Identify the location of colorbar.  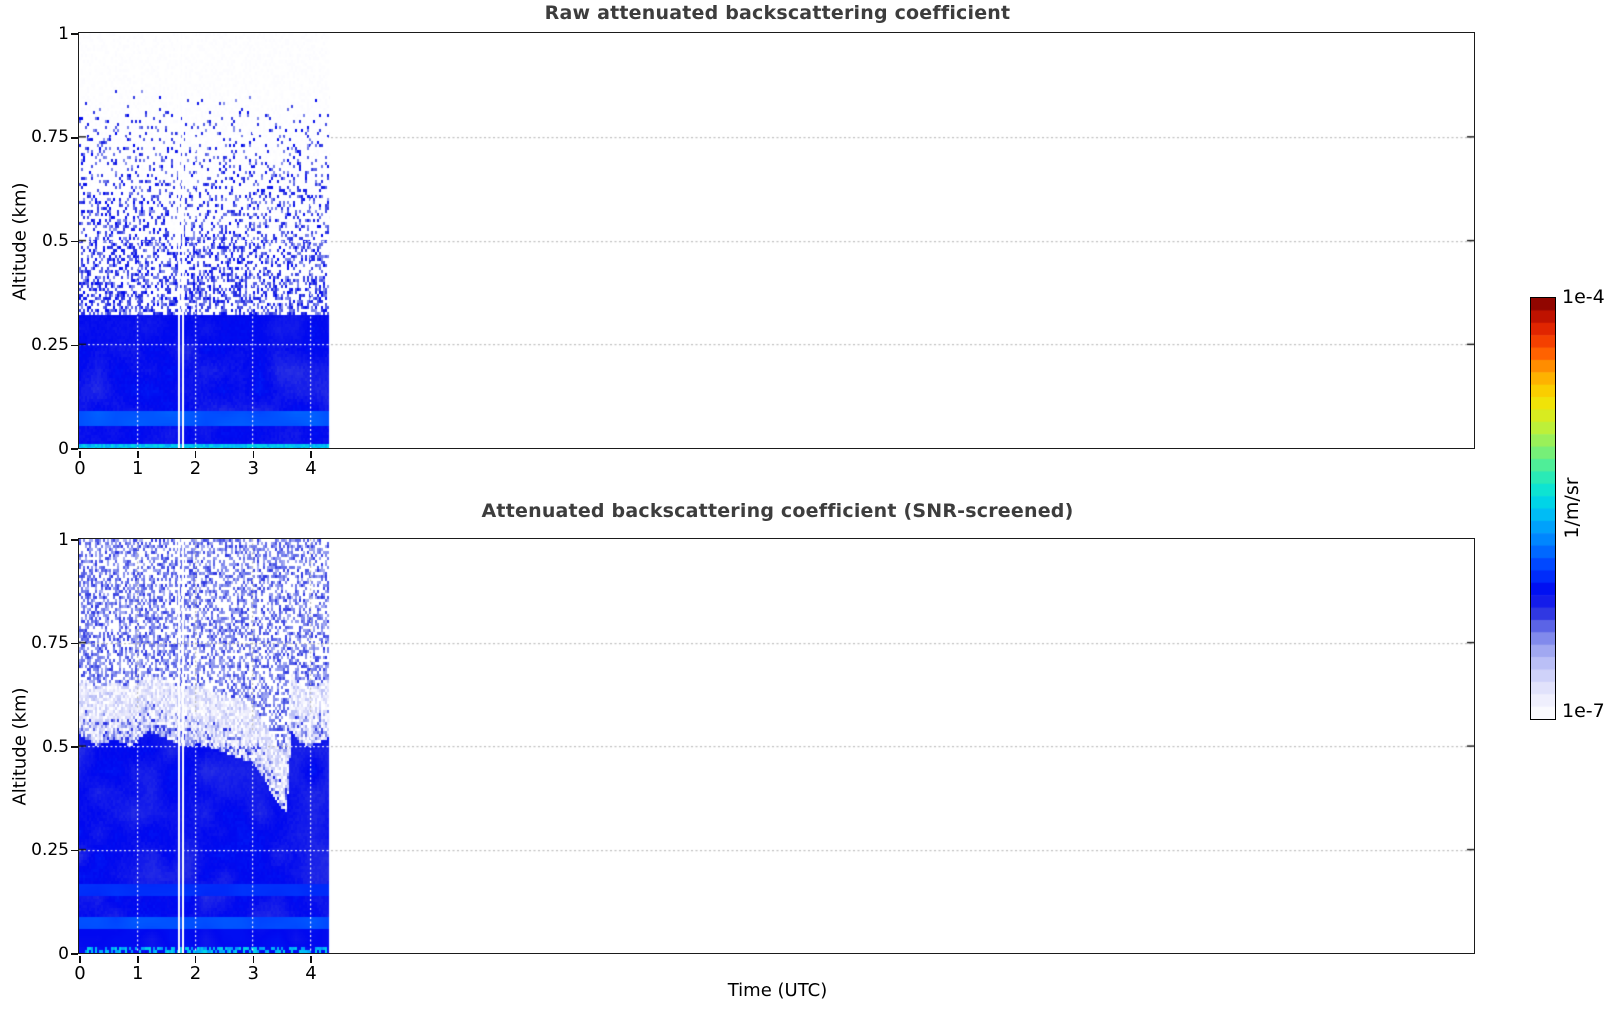
(1543, 508).